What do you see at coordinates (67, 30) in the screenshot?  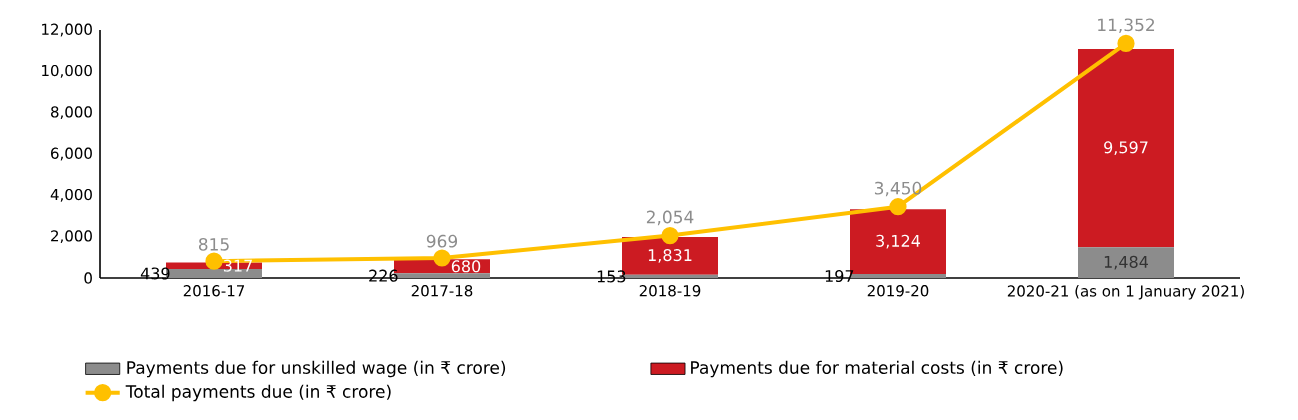 I see `y-tick-label: 12,000` at bounding box center [67, 30].